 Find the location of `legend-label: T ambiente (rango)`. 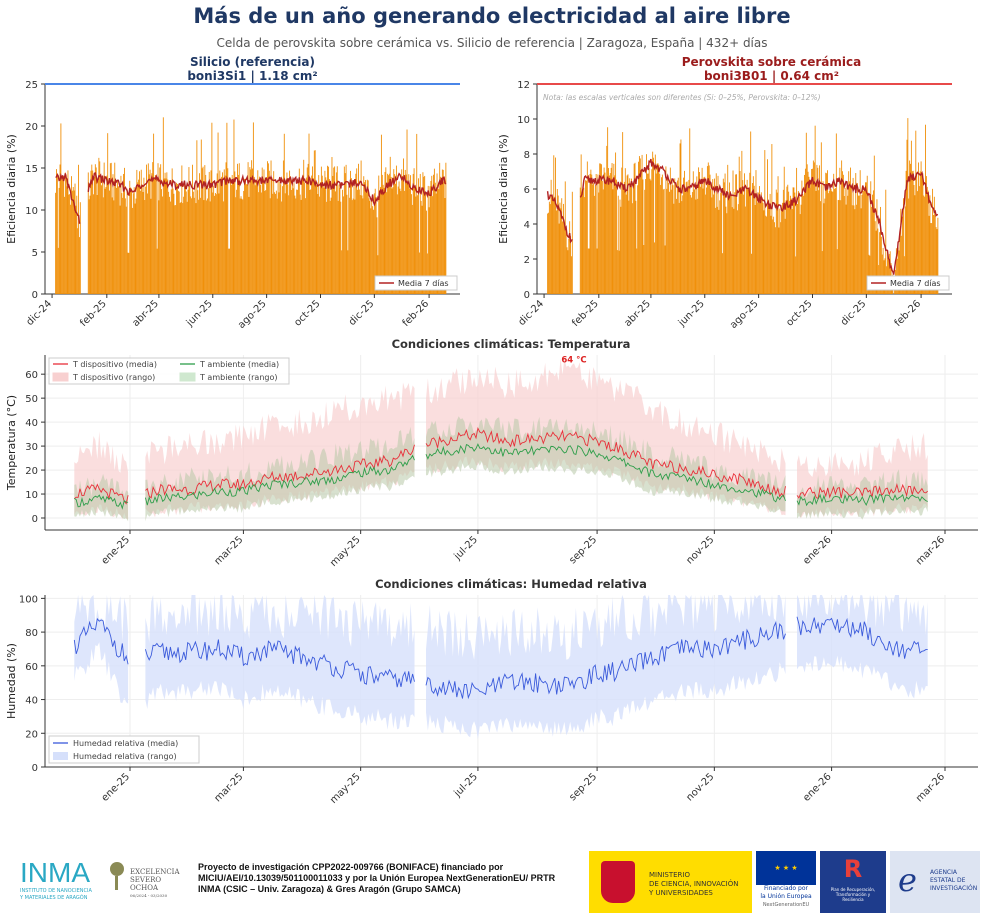

legend-label: T ambiente (rango) is located at coordinates (238, 377).